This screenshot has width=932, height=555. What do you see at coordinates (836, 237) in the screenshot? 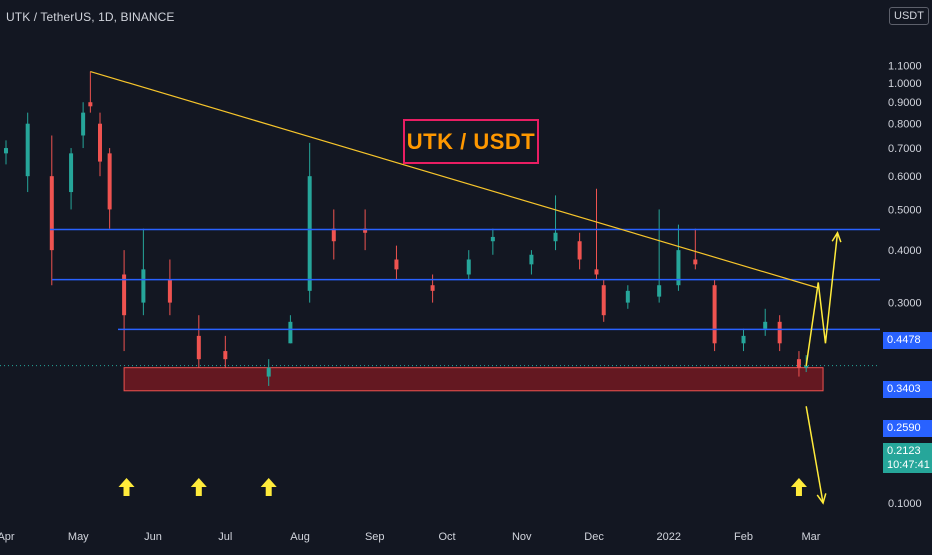
I see `projection-arrowhead` at bounding box center [836, 237].